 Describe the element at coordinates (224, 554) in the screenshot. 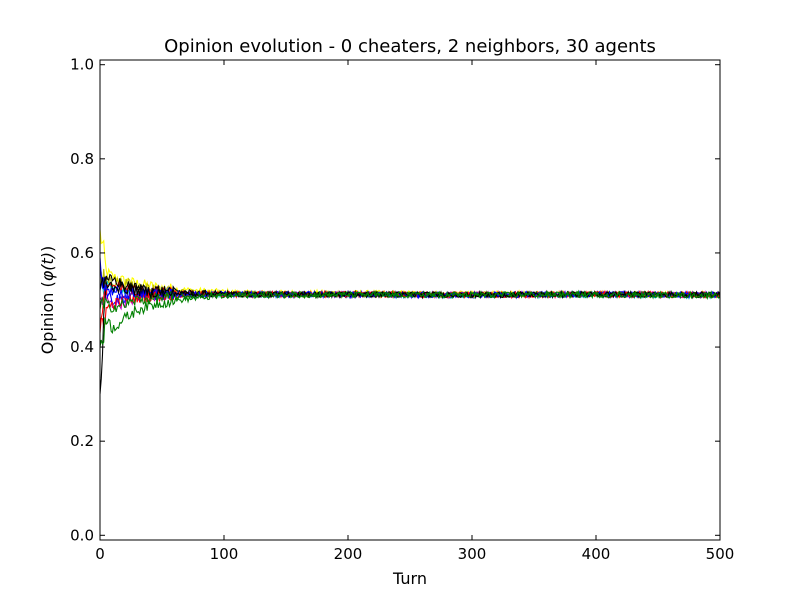

I see `x-tick-label: 100` at that location.